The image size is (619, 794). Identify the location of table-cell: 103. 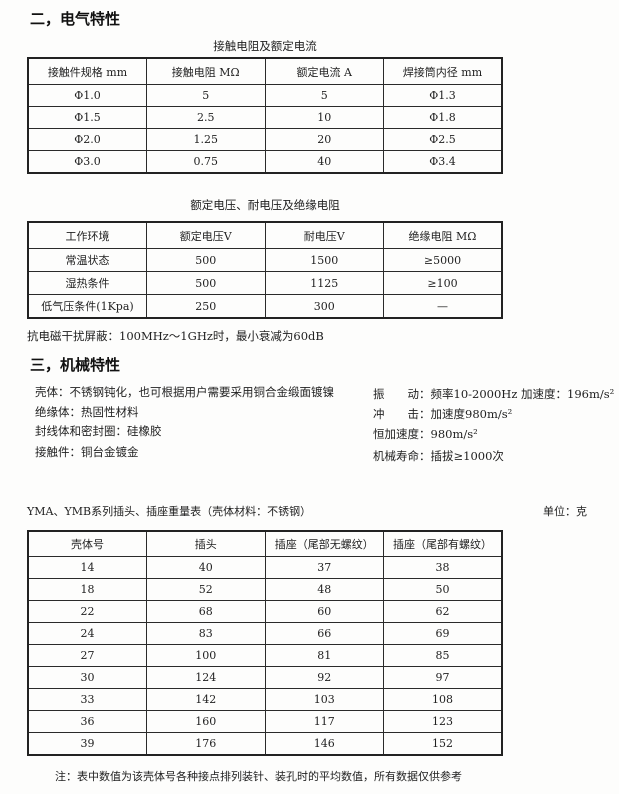
(324, 699).